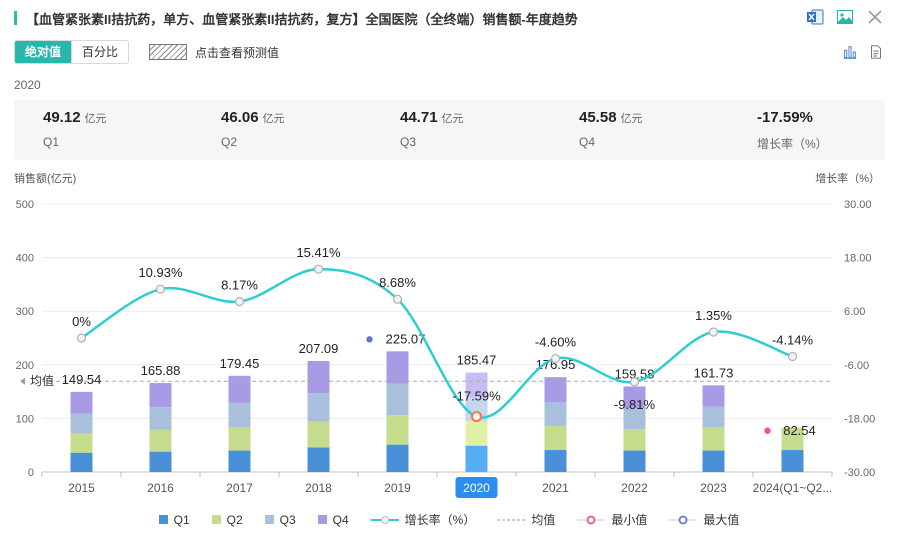 The image size is (898, 535). Describe the element at coordinates (25, 419) in the screenshot. I see `y-tick-label: 100` at that location.